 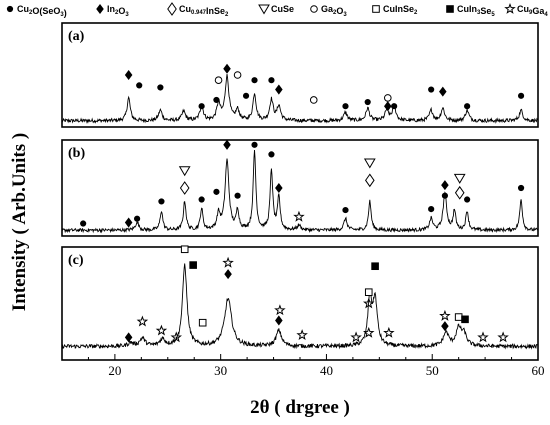 I want to click on legend-label: Cu2O(SeO3), so click(x=42, y=11).